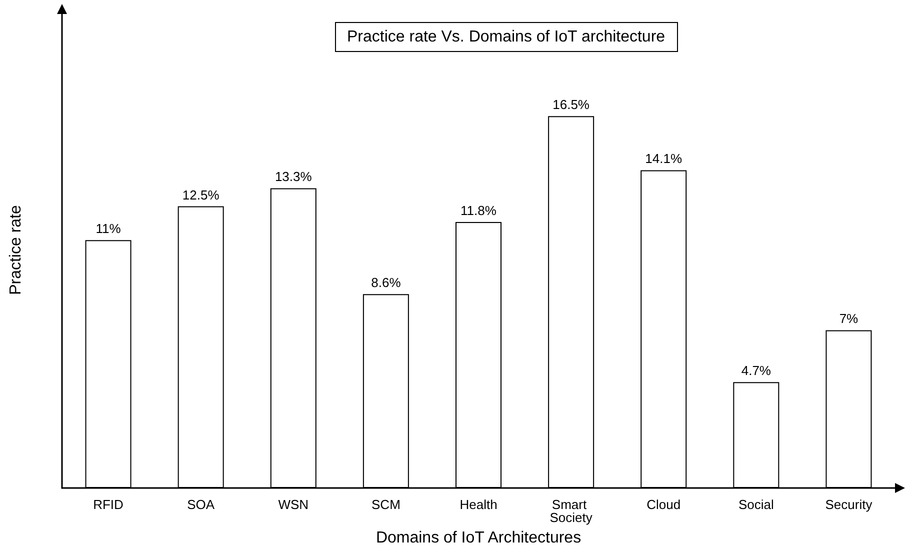  What do you see at coordinates (571, 511) in the screenshot?
I see `x-tick-label: Smart Society` at bounding box center [571, 511].